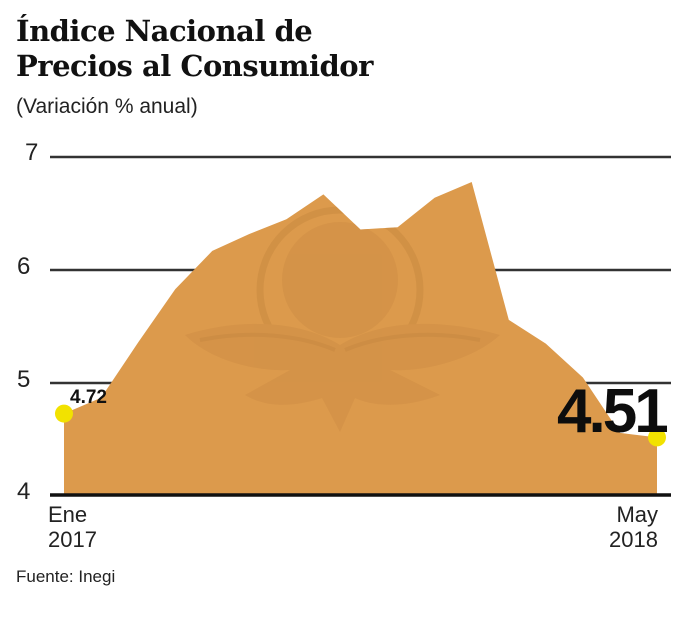 This screenshot has width=687, height=620. What do you see at coordinates (164, 31) in the screenshot?
I see `chart-title-line1: Índice Nacional de` at bounding box center [164, 31].